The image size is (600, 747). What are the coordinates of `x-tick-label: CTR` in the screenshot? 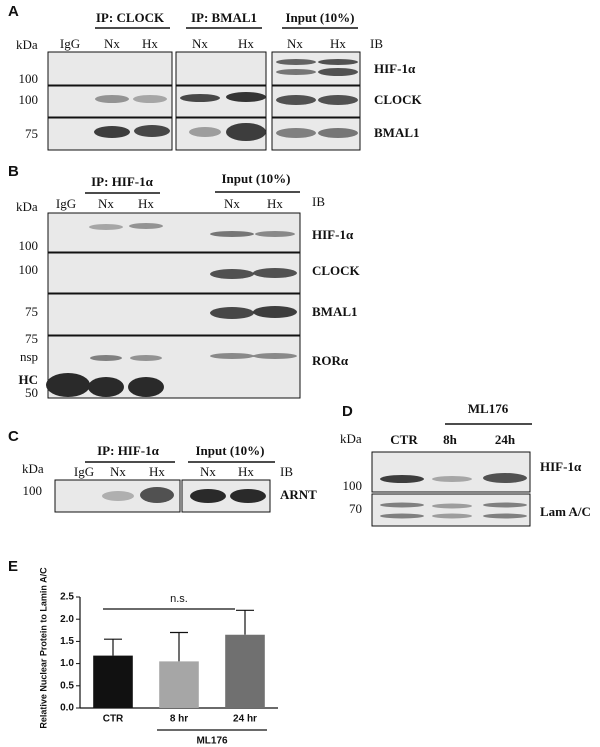 It's located at (113, 719).